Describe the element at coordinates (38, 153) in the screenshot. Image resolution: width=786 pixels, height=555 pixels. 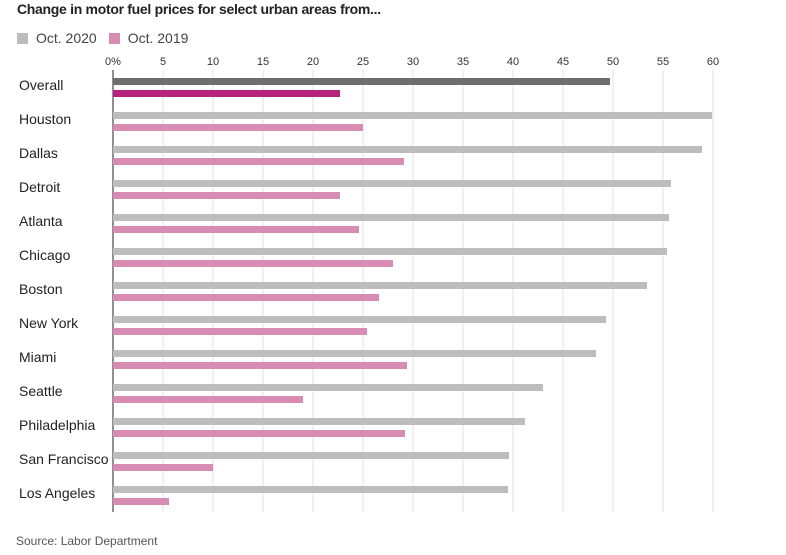
I see `category-label-dallas: Dallas` at that location.